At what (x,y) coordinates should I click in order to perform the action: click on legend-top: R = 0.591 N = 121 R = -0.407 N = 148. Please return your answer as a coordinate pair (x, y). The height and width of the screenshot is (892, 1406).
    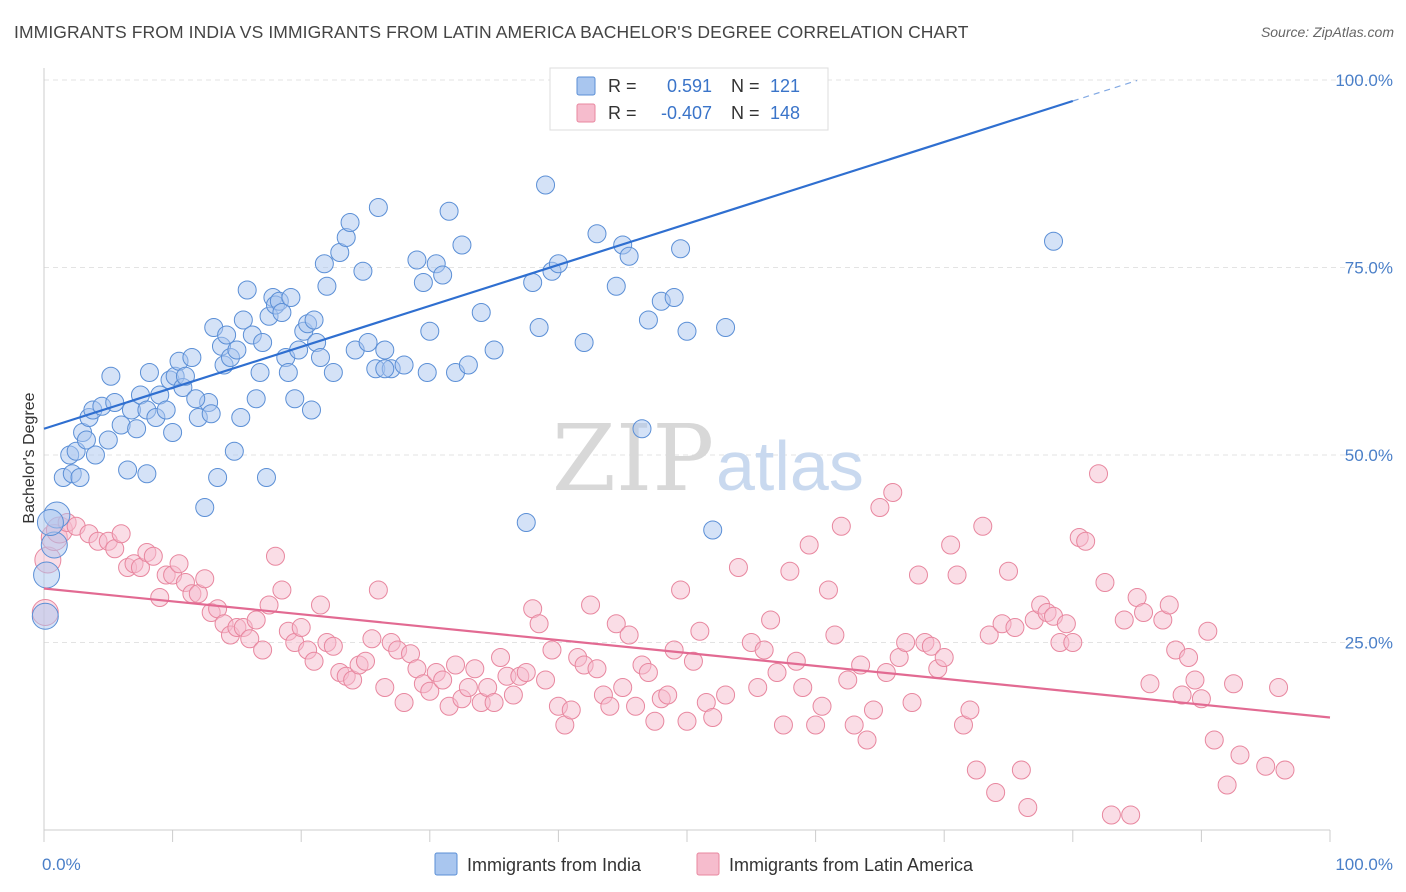
    Looking at the image, I should click on (689, 99).